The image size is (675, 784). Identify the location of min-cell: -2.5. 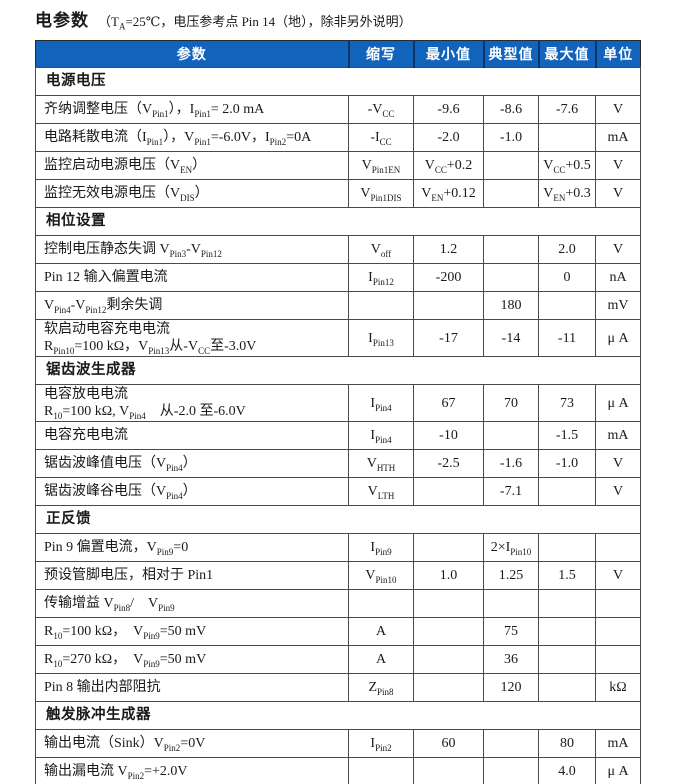
(448, 464).